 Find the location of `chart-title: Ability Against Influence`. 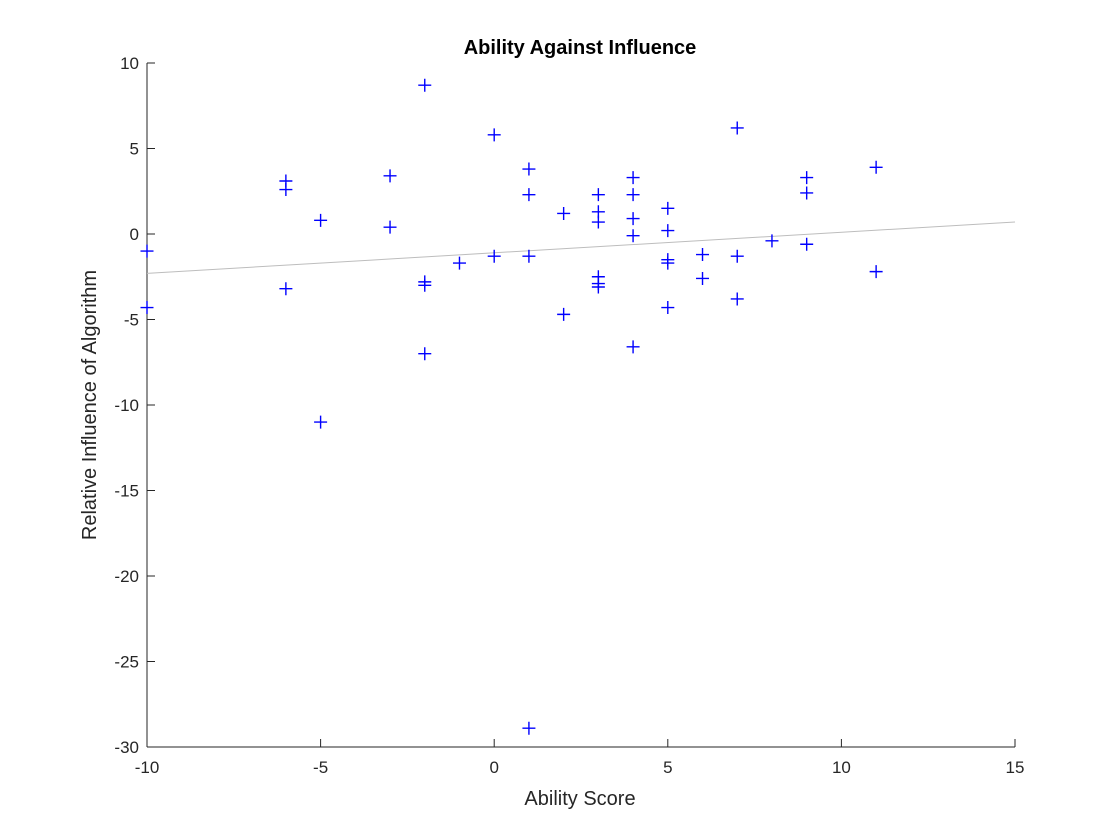

chart-title: Ability Against Influence is located at coordinates (580, 48).